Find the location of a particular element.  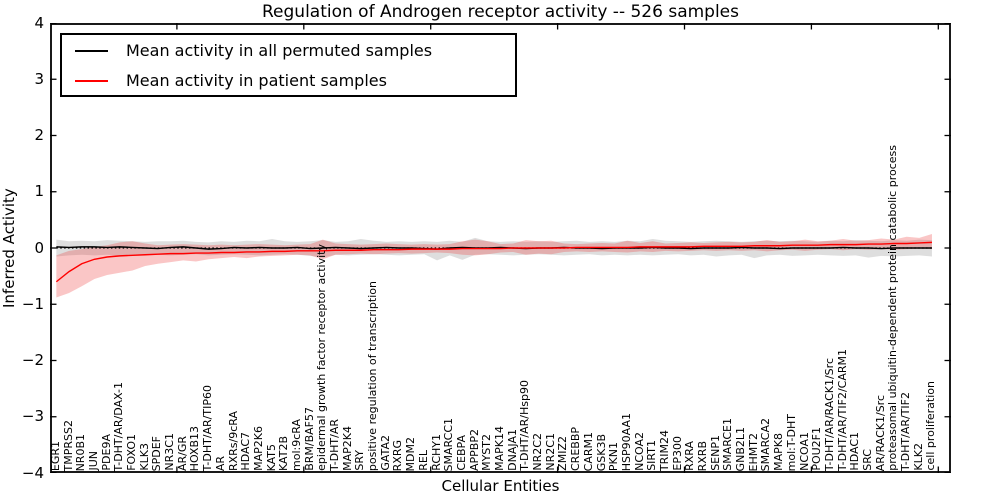

xtick-label: T-DHT/AR is located at coordinates (335, 444).